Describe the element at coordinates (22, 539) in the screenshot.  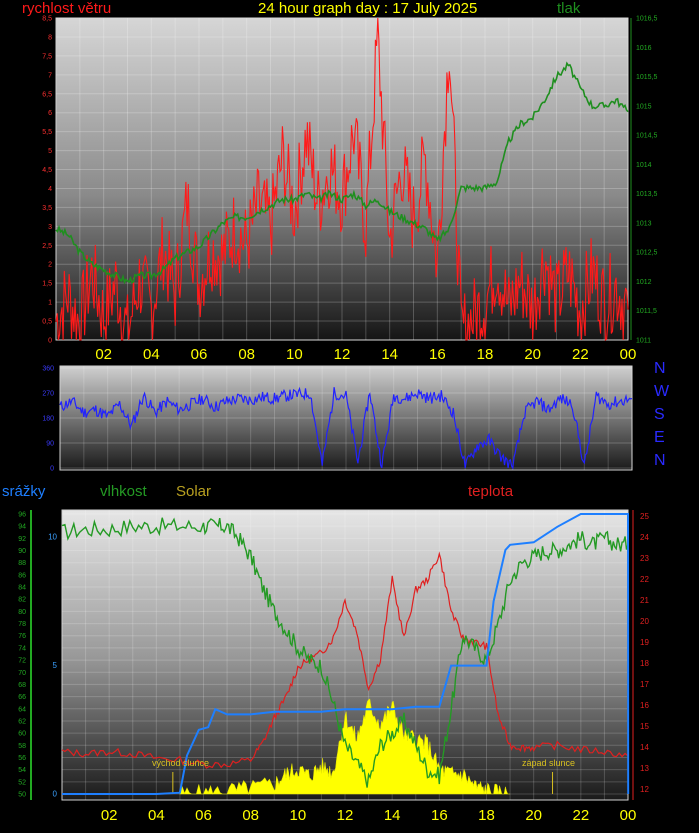
I see `humidity-tick-label: 92` at that location.